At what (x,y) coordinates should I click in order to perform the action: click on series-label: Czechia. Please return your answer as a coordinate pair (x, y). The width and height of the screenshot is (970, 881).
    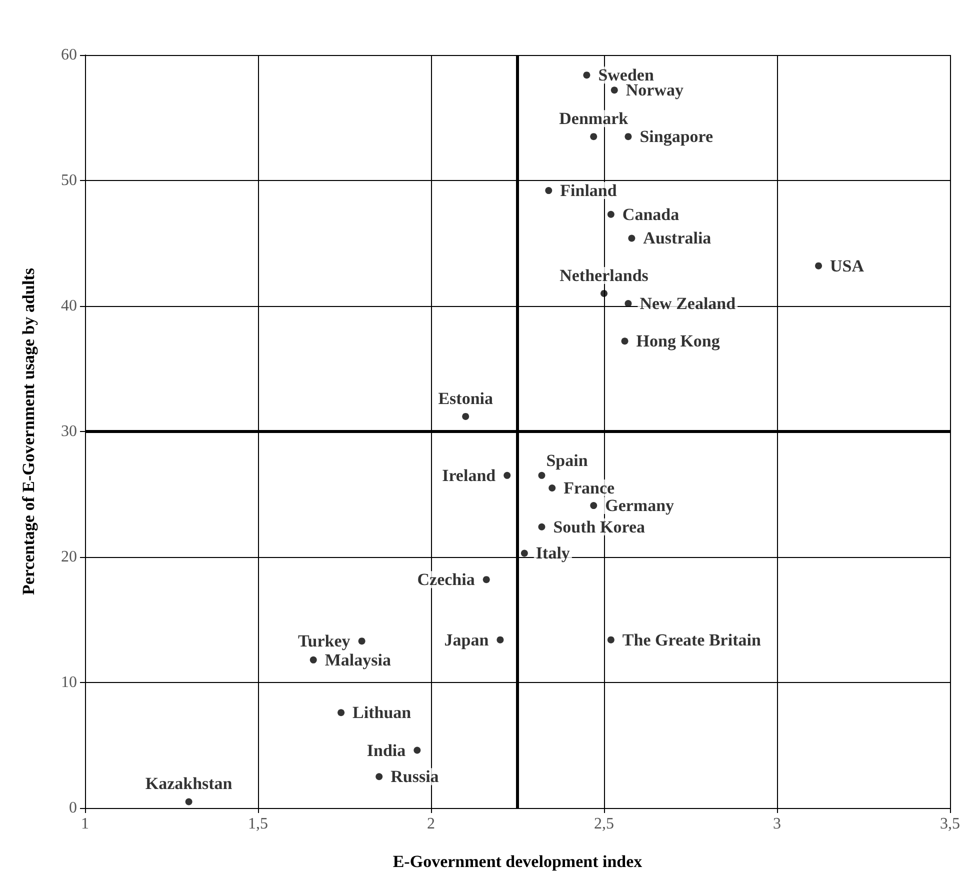
    Looking at the image, I should click on (446, 580).